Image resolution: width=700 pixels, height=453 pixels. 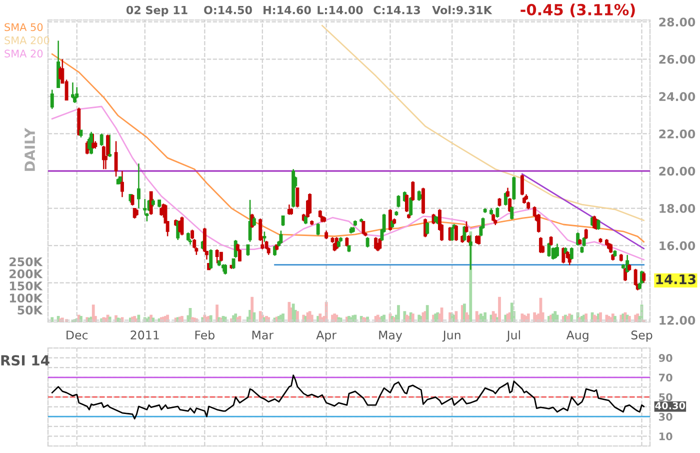 What do you see at coordinates (677, 171) in the screenshot?
I see `y-tick-label: 20.00` at bounding box center [677, 171].